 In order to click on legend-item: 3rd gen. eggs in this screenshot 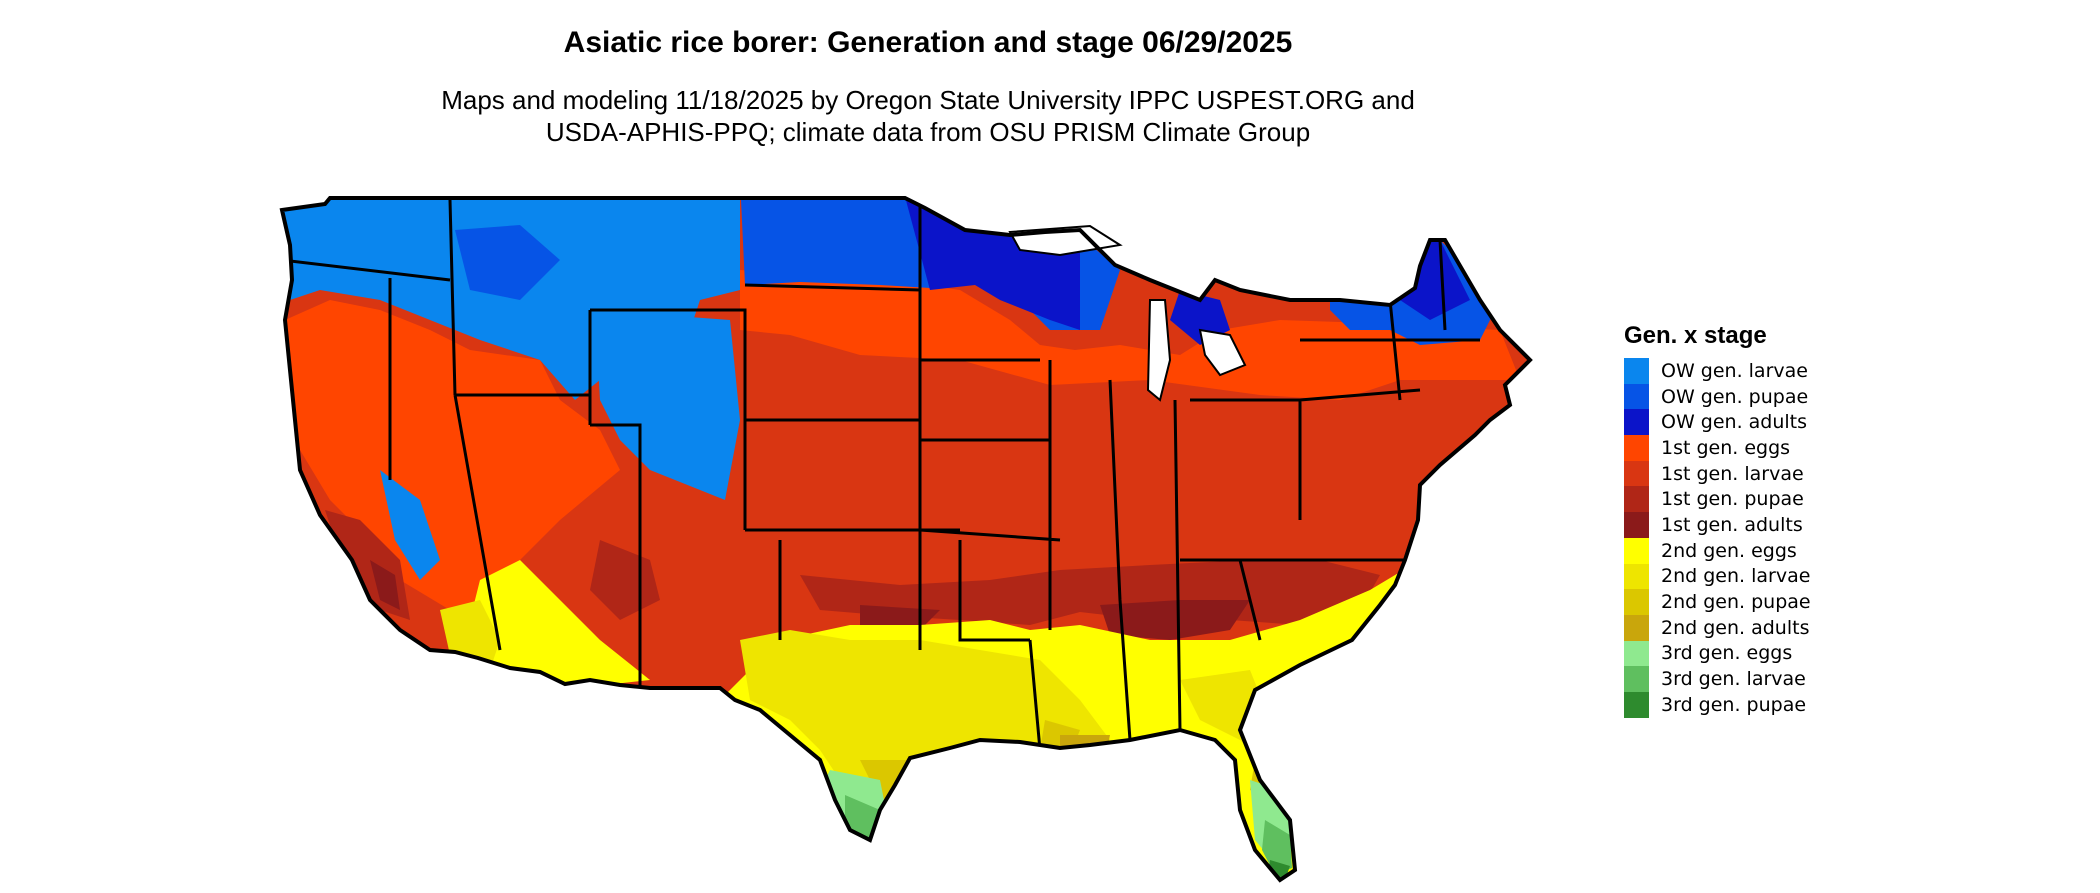, I will do `click(1717, 653)`.